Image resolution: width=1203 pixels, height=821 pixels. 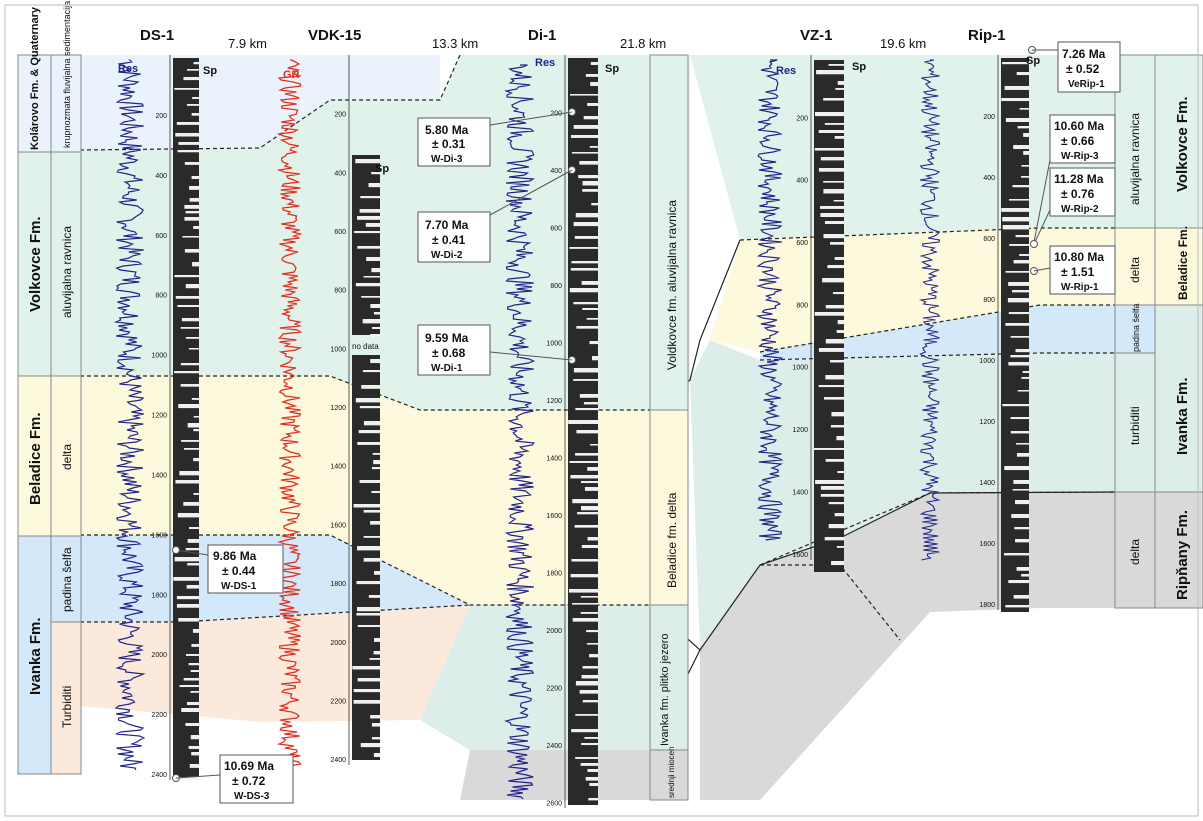 I want to click on ds1-depth-tick: 1600, so click(x=159, y=535).